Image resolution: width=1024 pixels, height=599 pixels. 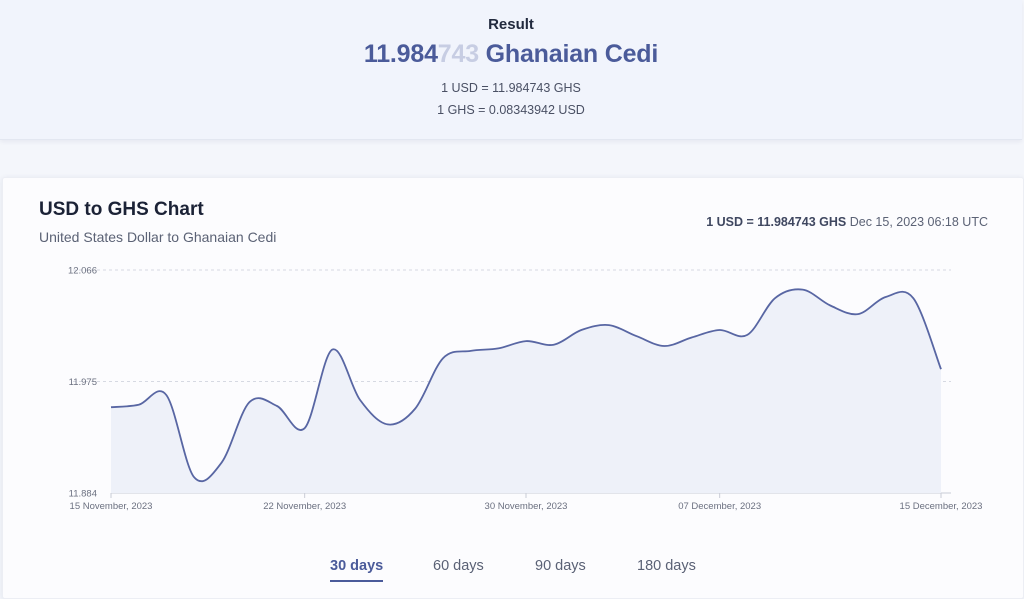 I want to click on rate-reverse: 1 GHS = 0.08343942 USD, so click(x=511, y=110).